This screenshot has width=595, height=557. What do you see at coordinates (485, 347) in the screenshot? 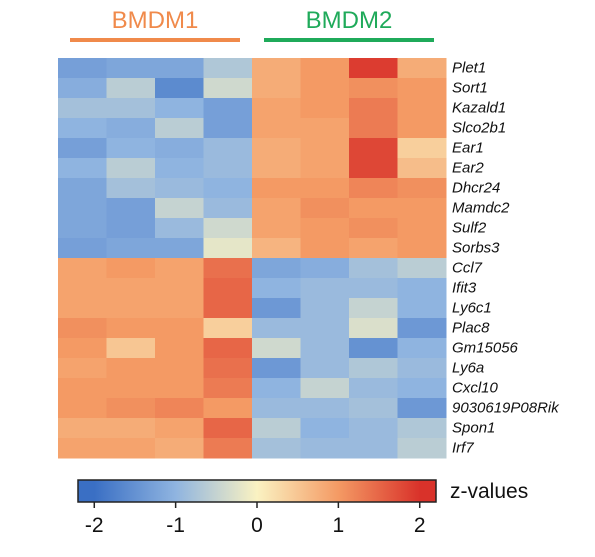
I see `gene-label: Gm15056` at bounding box center [485, 347].